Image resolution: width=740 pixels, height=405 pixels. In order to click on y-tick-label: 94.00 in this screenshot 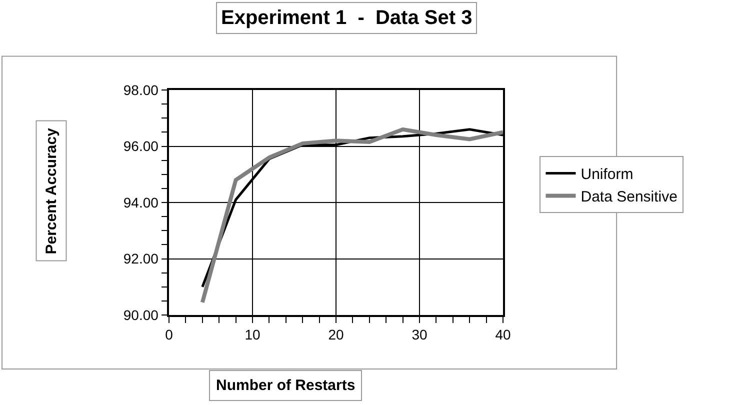, I will do `click(141, 202)`.